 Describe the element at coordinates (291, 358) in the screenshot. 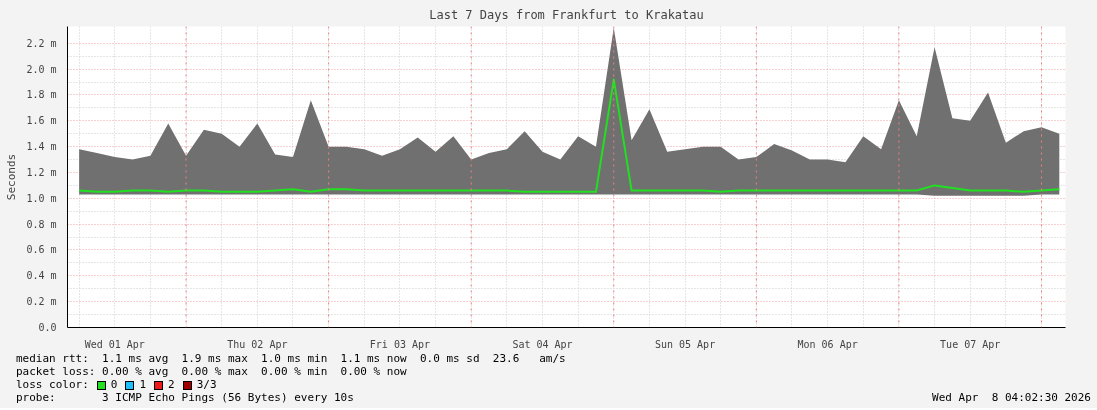

I see `text: median rtt: 1.1 ms avg 1.9 ms max 1.0 ms min 1.1 ms now 0.0 ms sd 23.6 am/s` at that location.